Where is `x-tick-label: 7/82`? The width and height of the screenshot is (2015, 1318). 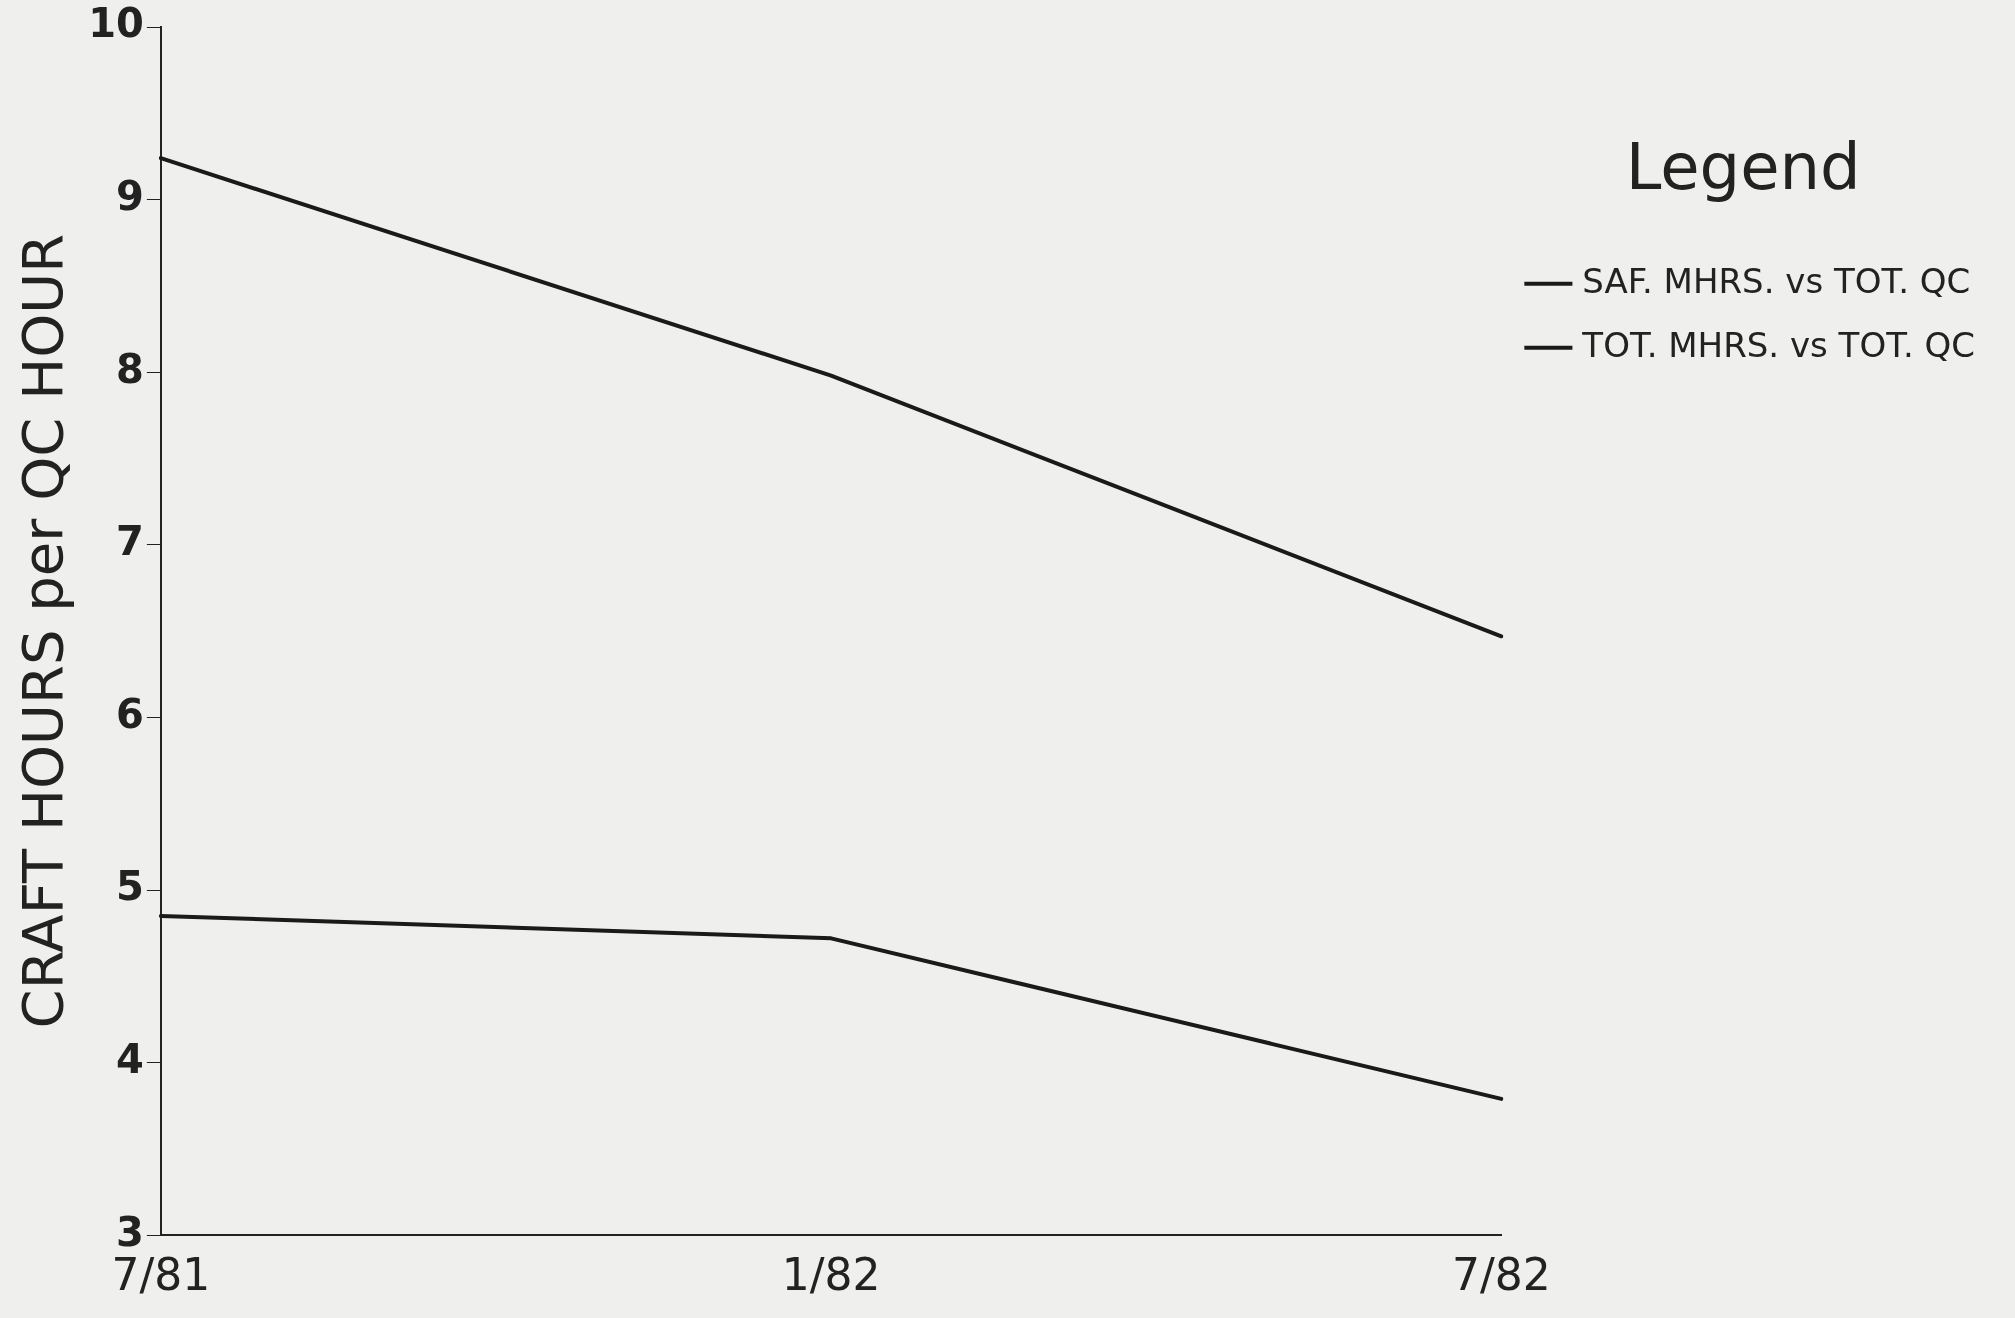 x-tick-label: 7/82 is located at coordinates (1501, 1275).